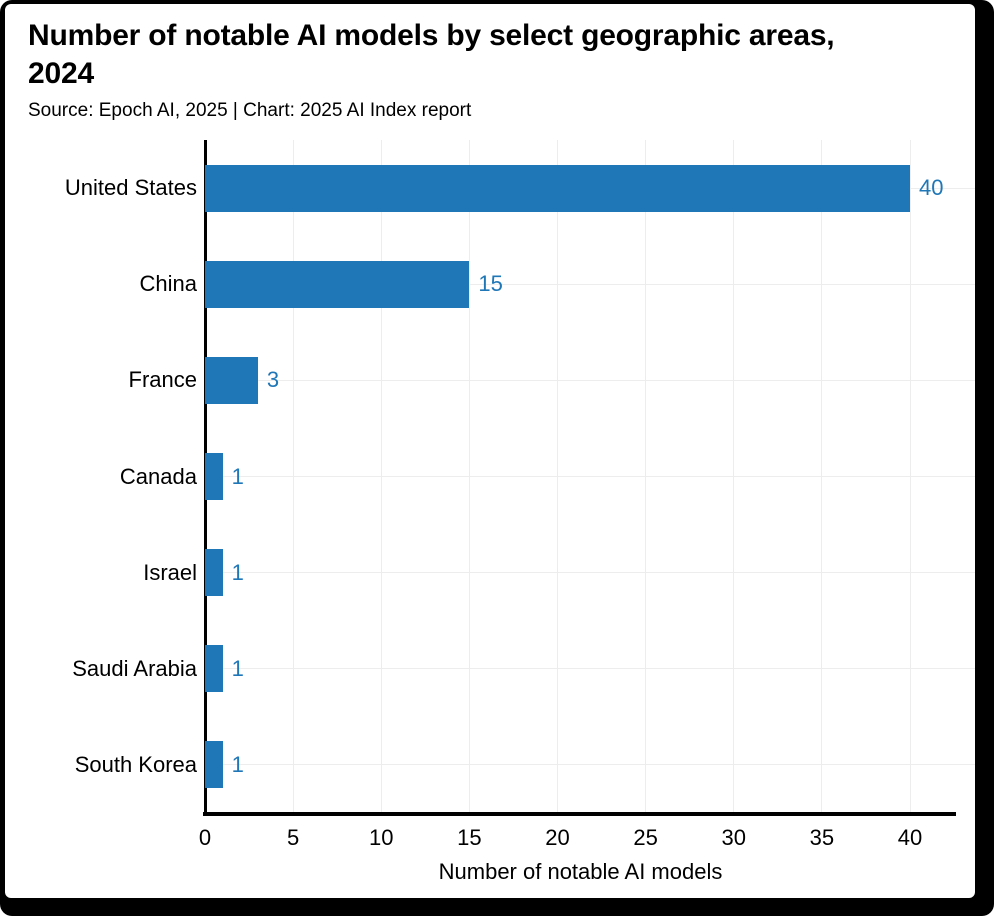  Describe the element at coordinates (158, 476) in the screenshot. I see `y-axis-category-label: Canada` at that location.